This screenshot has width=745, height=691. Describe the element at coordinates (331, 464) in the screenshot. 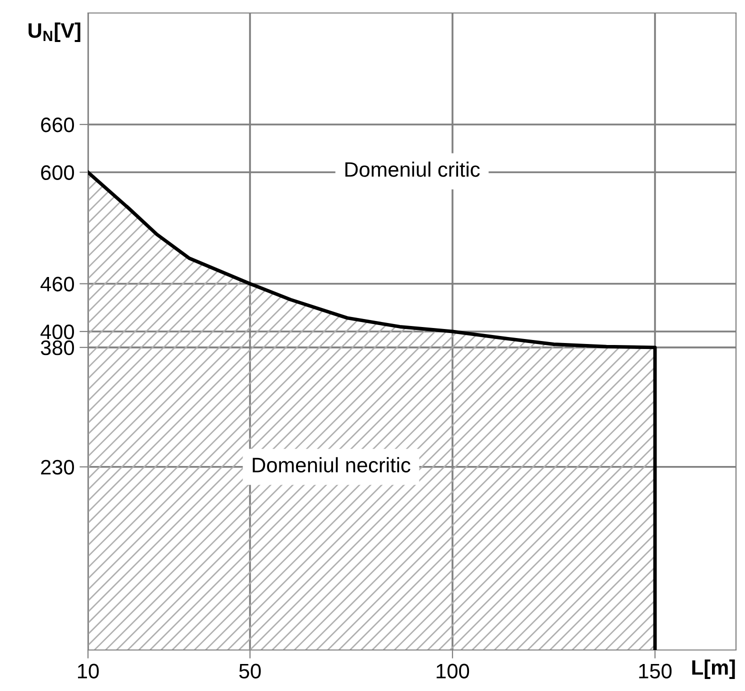

I see `annotation: Domeniul necritic` at that location.